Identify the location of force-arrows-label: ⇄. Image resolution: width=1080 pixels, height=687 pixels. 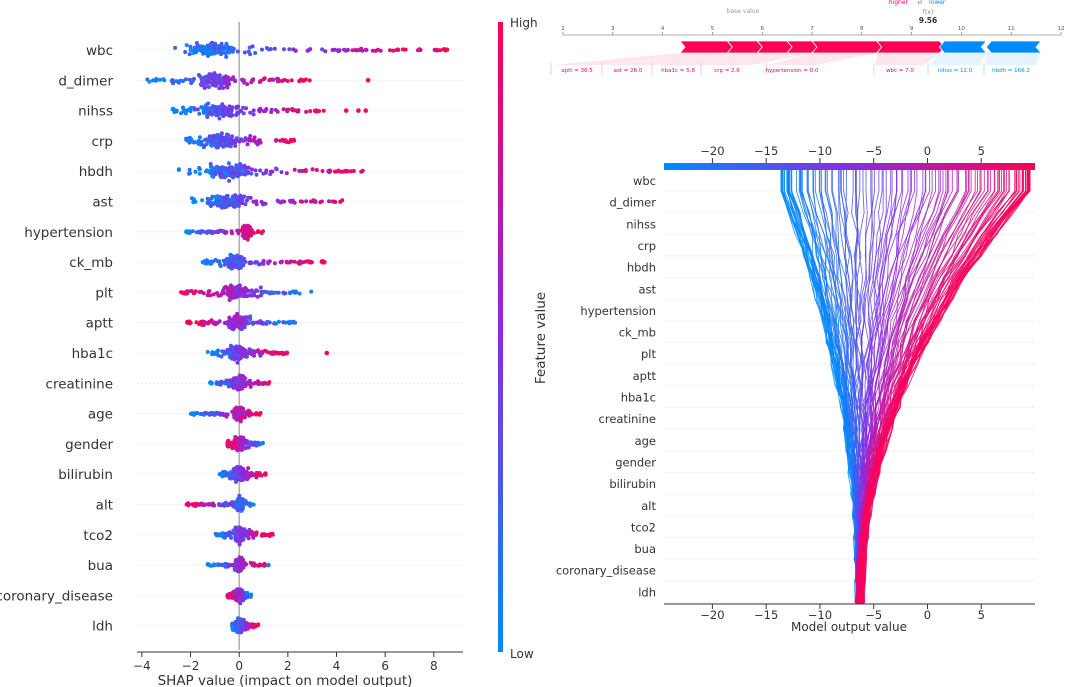
(919, 3).